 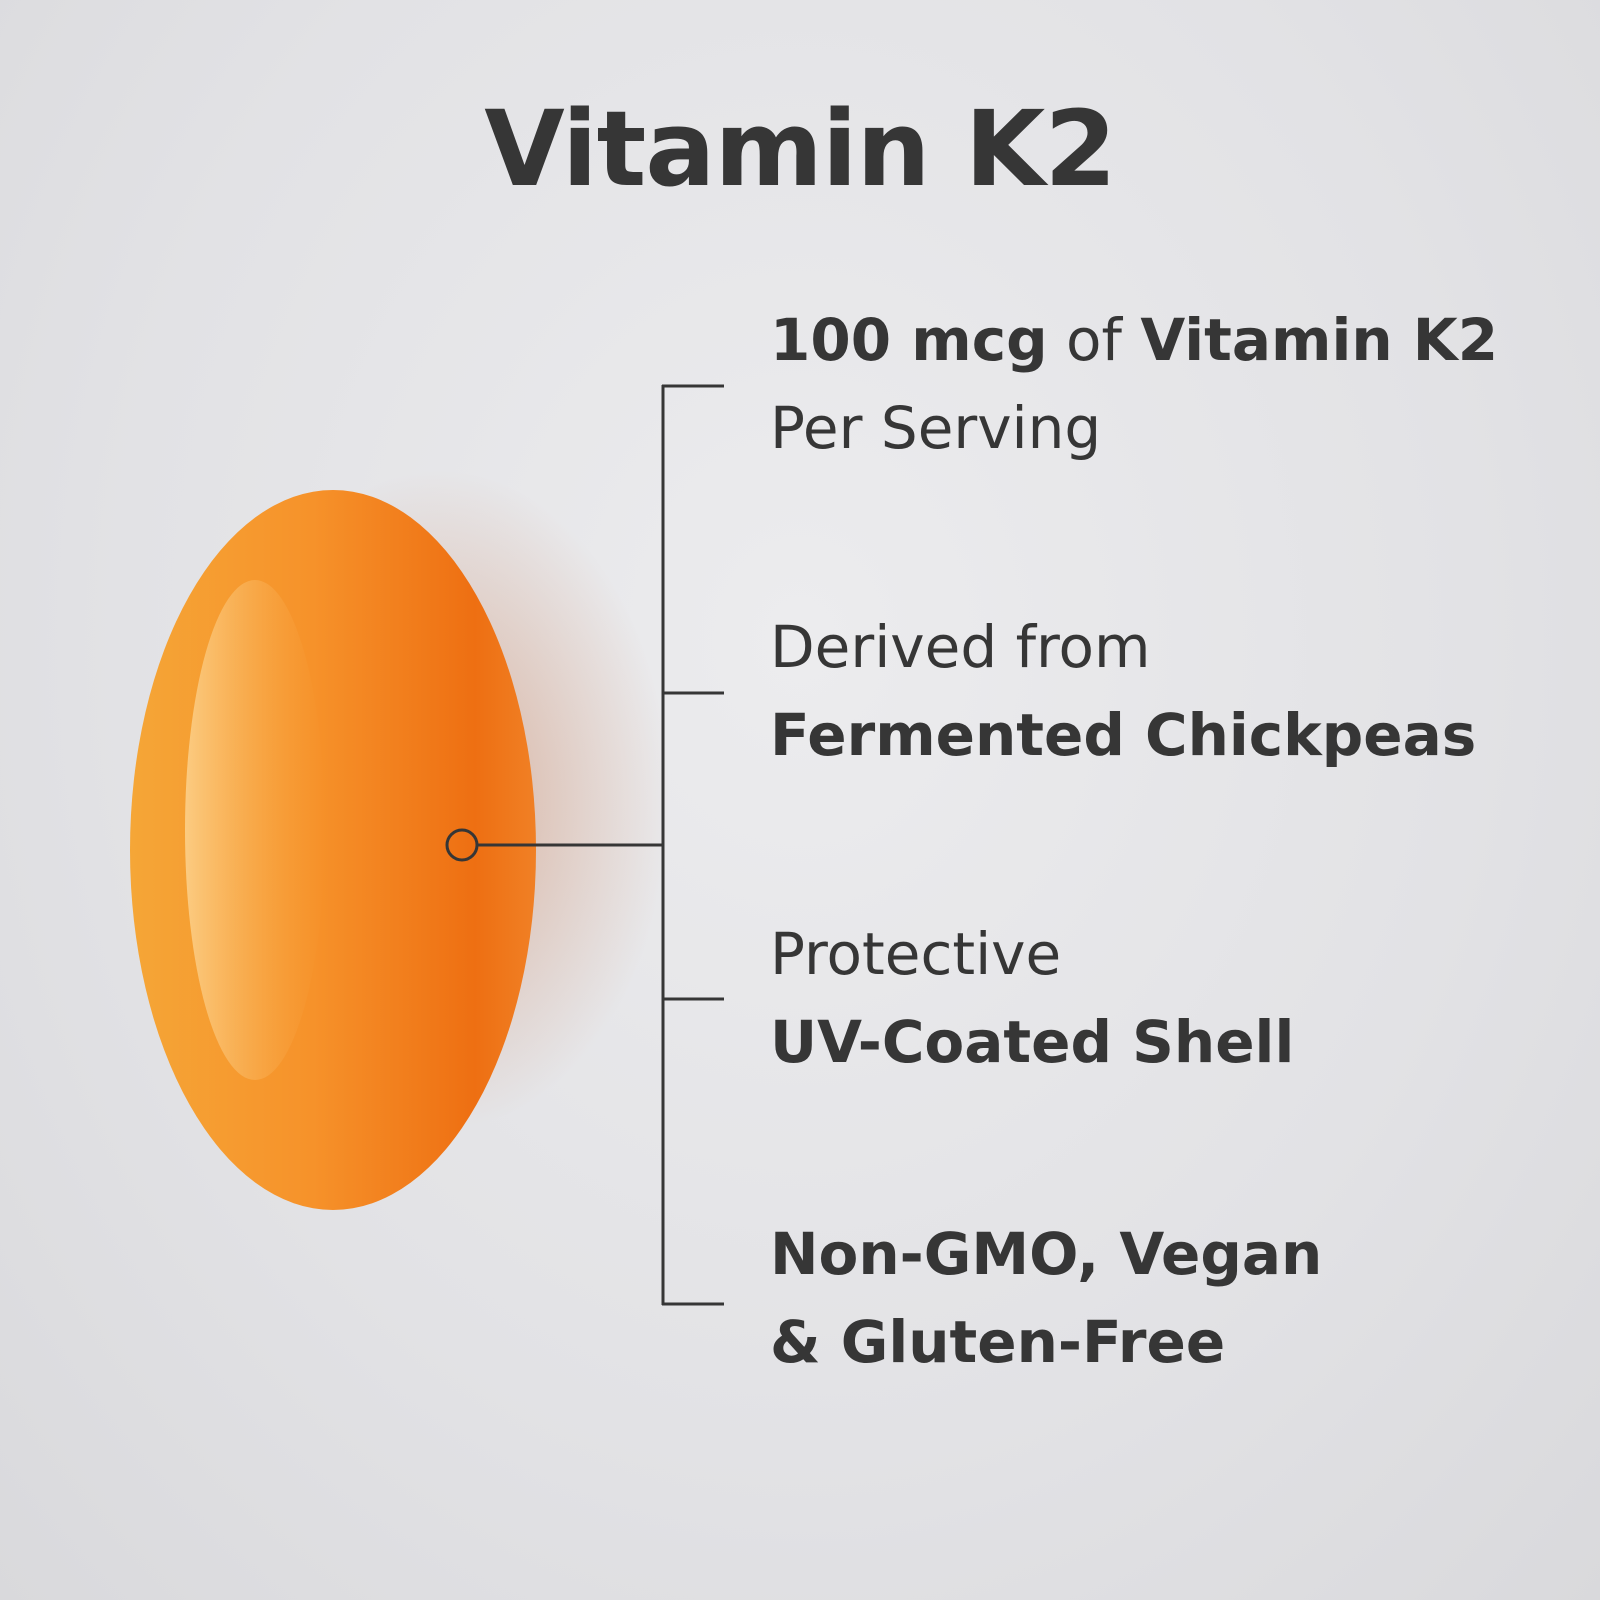 I want to click on feature-dietary: Non-GMO, Vegan & Gluten-Free, so click(x=1046, y=1298).